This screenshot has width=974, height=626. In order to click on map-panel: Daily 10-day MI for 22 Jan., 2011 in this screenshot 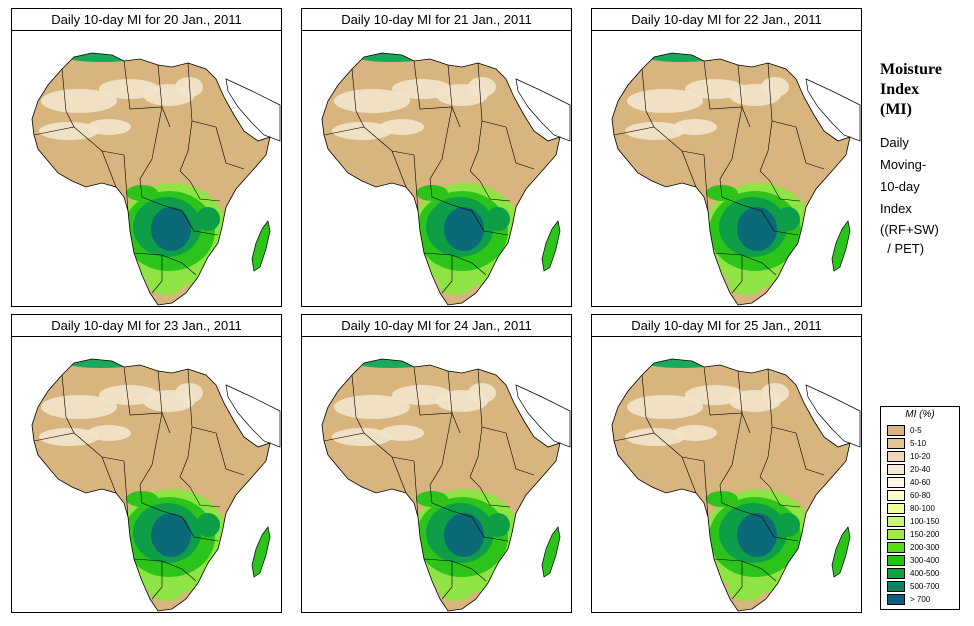, I will do `click(726, 157)`.